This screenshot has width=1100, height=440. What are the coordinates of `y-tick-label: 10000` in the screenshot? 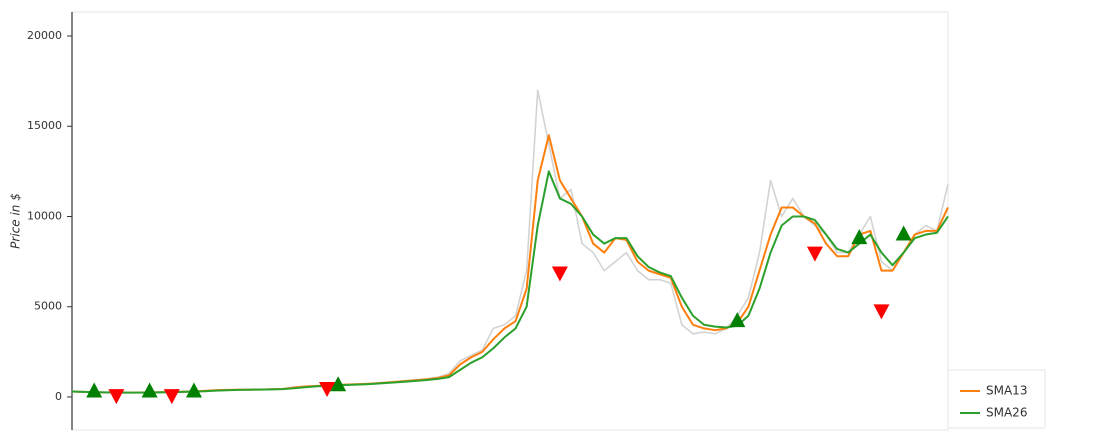 It's located at (44, 215).